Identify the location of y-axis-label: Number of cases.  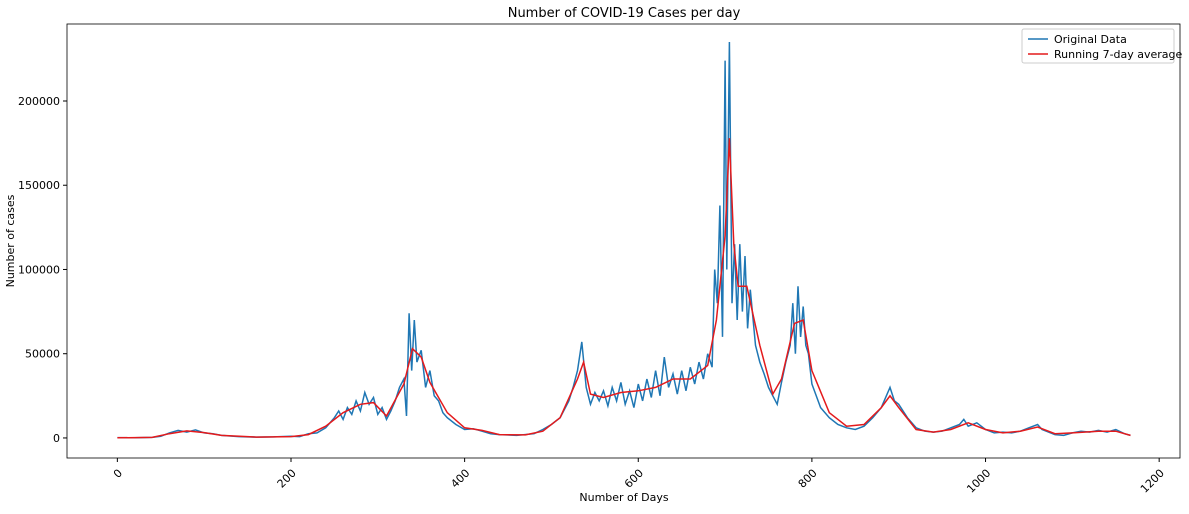
(10, 240).